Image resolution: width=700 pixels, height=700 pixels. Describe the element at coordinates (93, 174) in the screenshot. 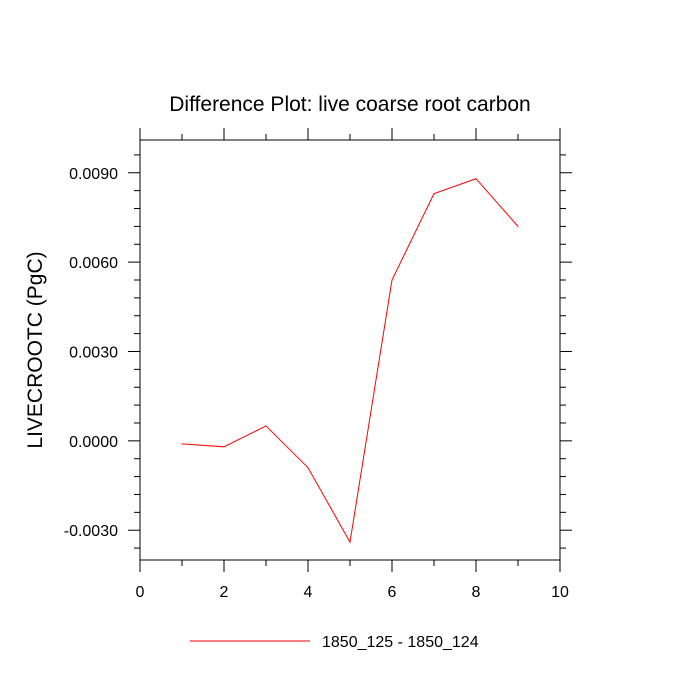

I see `y-tick-label: 0.0090` at that location.